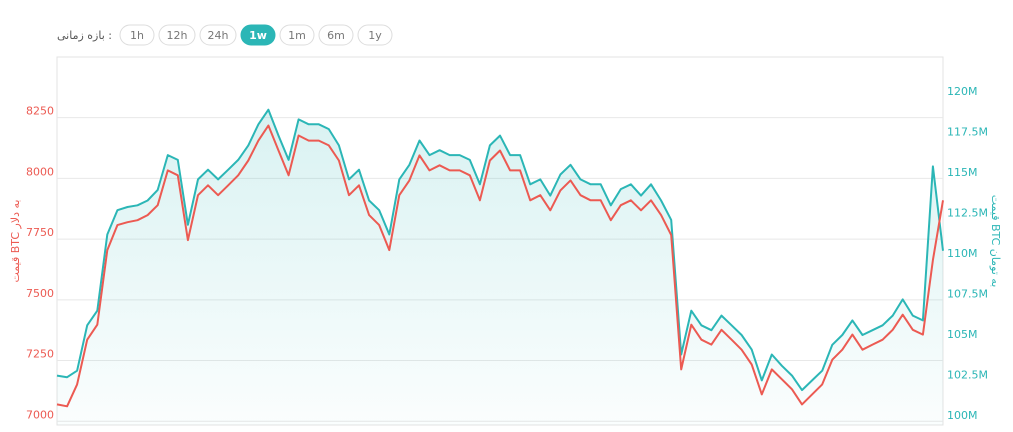 This screenshot has height=432, width=1013. I want to click on range-button-label: 12h, so click(177, 35).